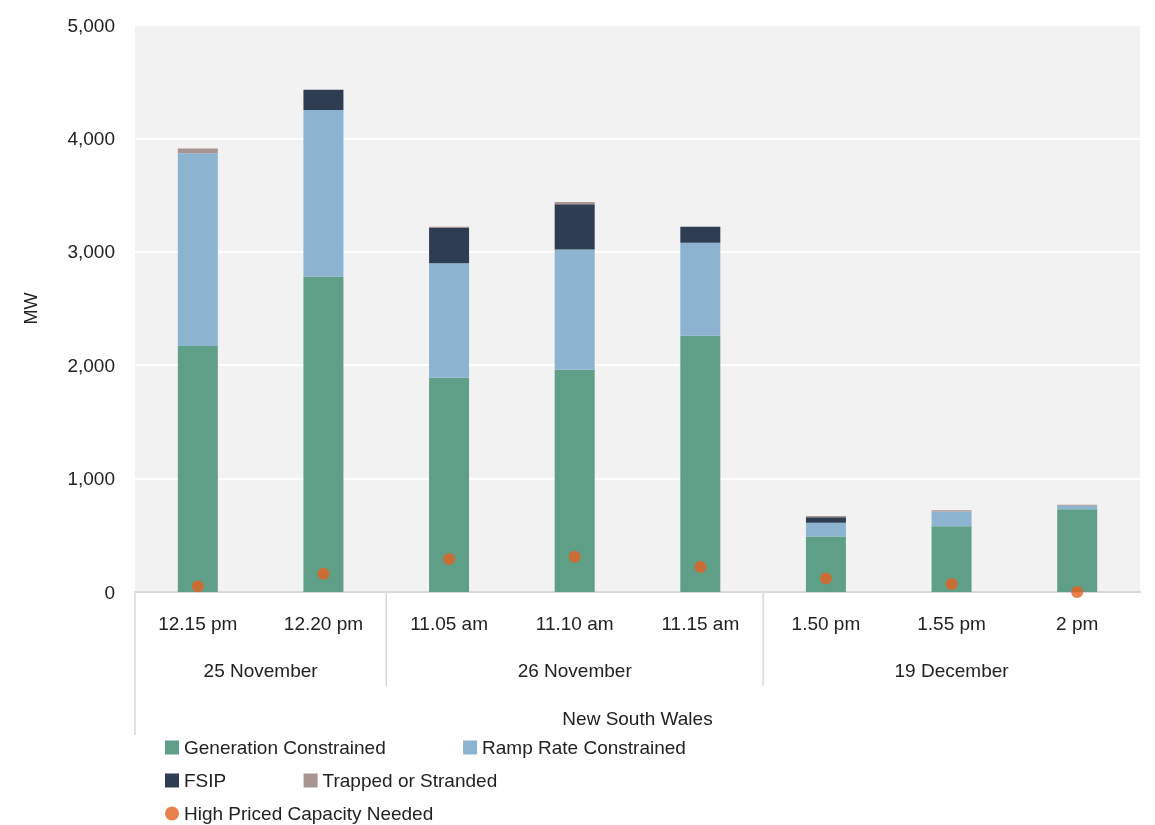  Describe the element at coordinates (449, 623) in the screenshot. I see `x-tick-label: 11.05 am` at that location.